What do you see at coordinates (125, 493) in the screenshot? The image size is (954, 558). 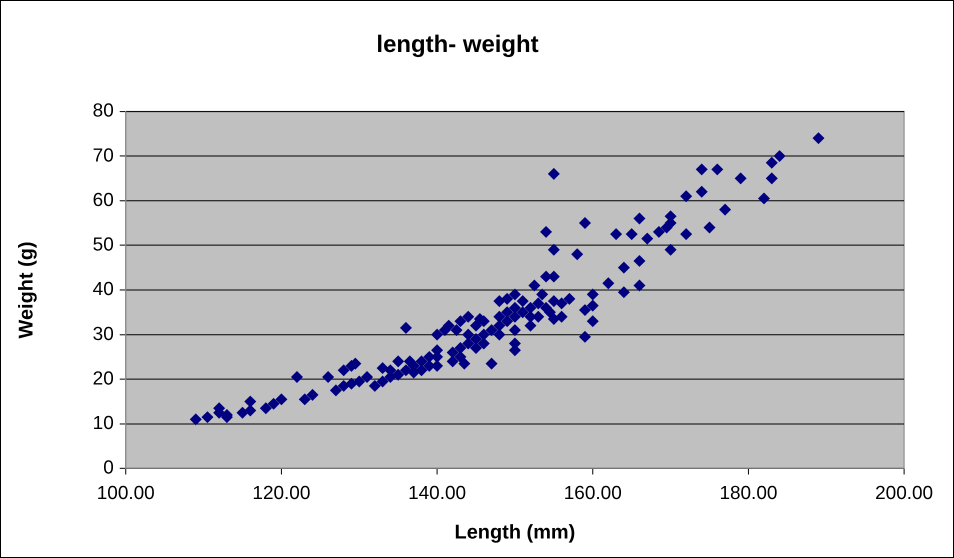 I see `x-tick-label: 100.00` at bounding box center [125, 493].